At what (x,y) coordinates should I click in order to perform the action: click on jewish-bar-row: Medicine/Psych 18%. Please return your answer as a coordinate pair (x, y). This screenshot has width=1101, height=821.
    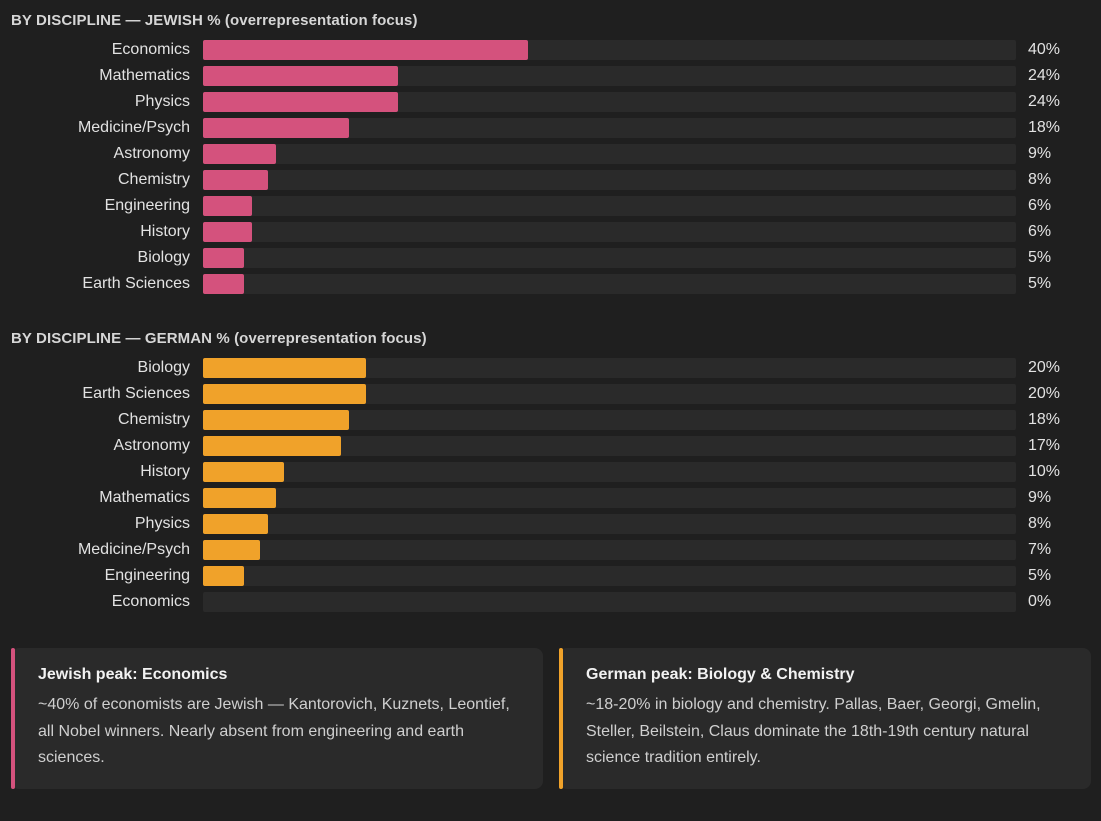
    Looking at the image, I should click on (550, 128).